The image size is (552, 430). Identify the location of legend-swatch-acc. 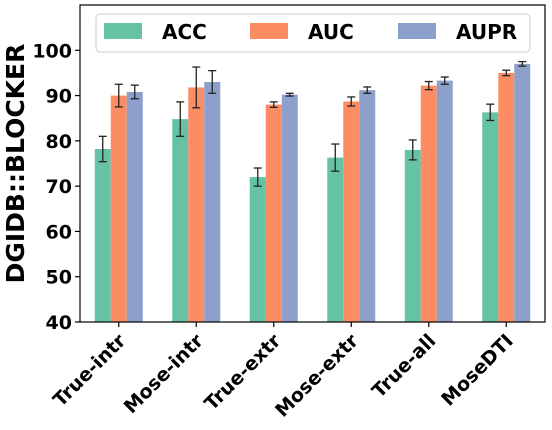
(123, 31).